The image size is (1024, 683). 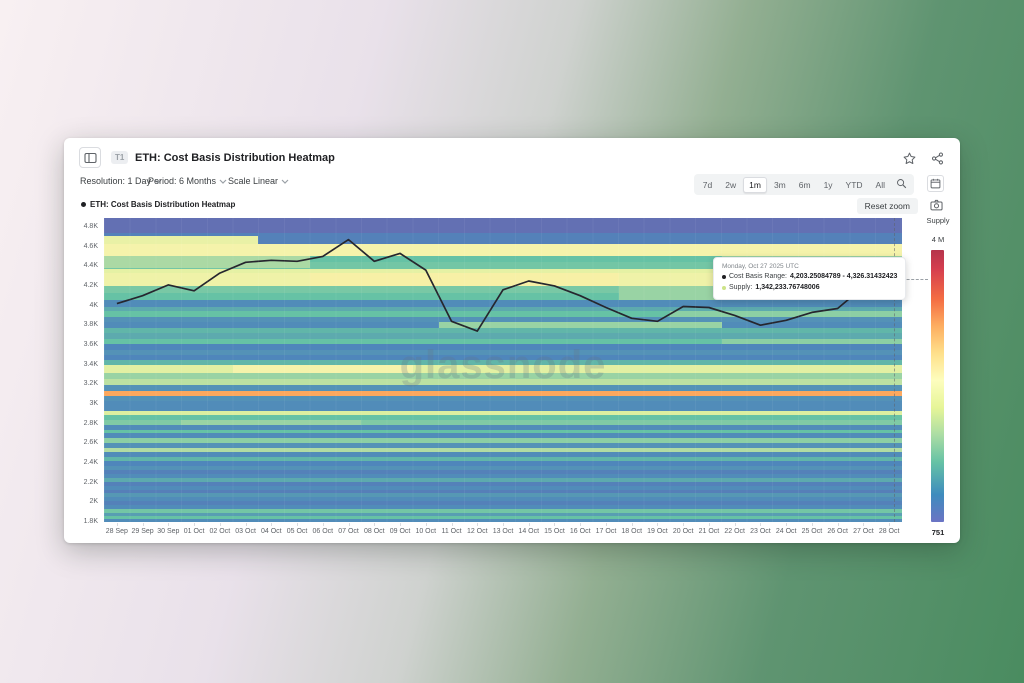 I want to click on legend-dot-icon, so click(x=83, y=204).